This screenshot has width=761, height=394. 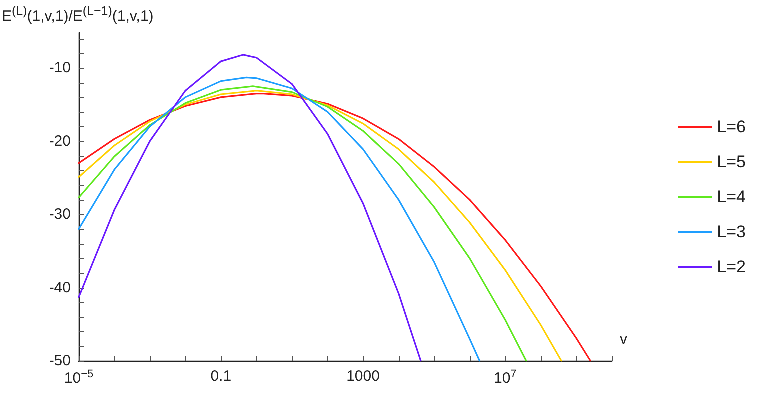 I want to click on x-axis-title: v, so click(x=624, y=339).